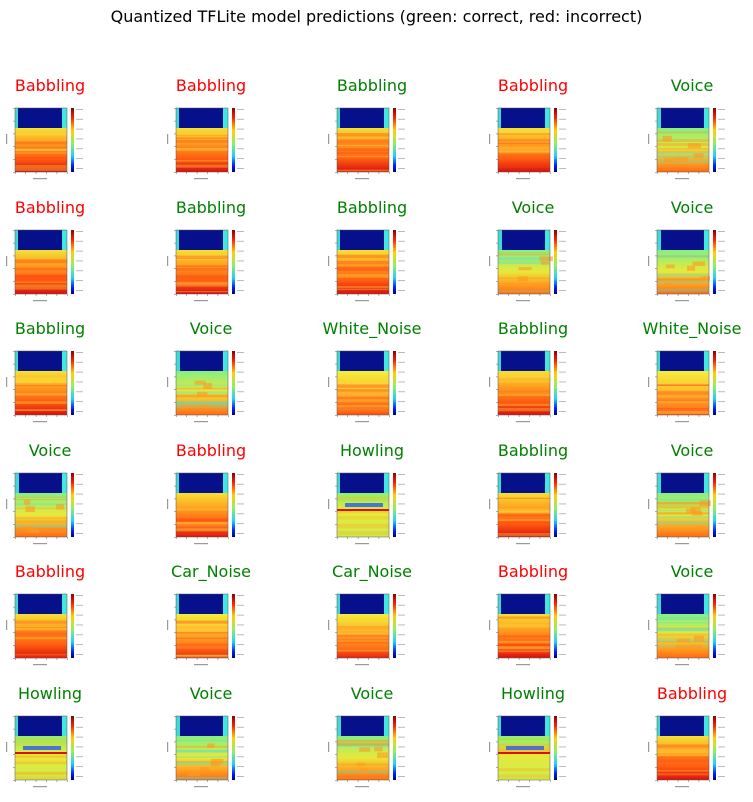  What do you see at coordinates (533, 693) in the screenshot?
I see `prediction-label: Howling` at bounding box center [533, 693].